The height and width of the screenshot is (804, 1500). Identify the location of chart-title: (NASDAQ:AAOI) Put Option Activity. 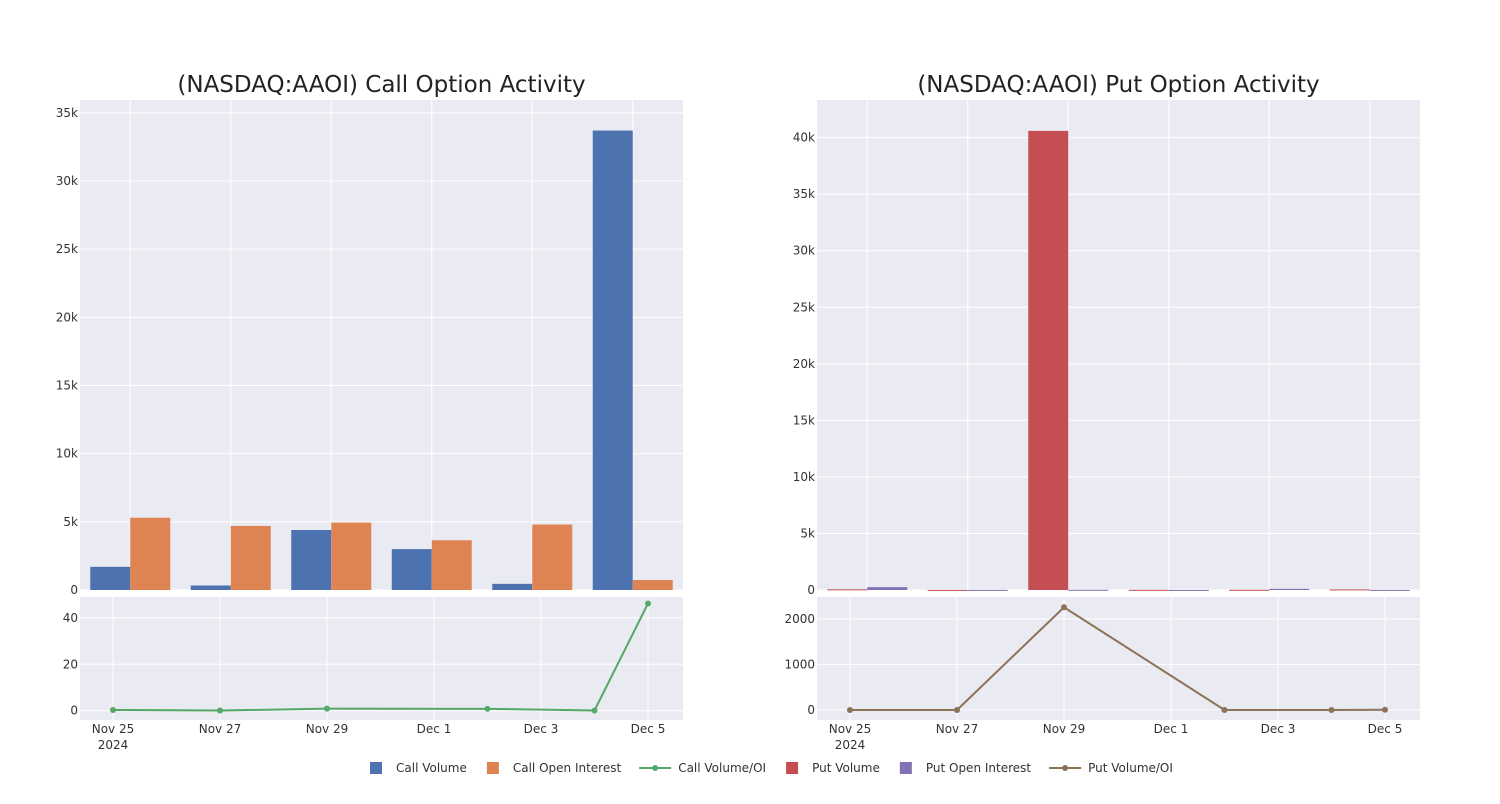
(1118, 85).